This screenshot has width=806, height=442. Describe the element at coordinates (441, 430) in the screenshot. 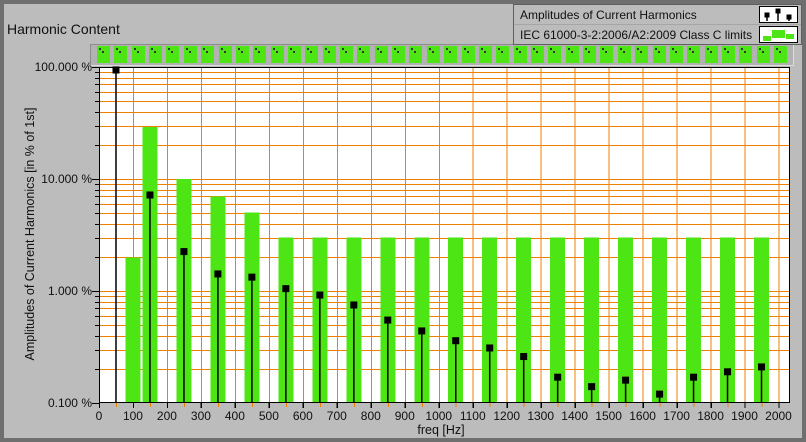

I see `x-axis-label: freq [Hz]` at that location.